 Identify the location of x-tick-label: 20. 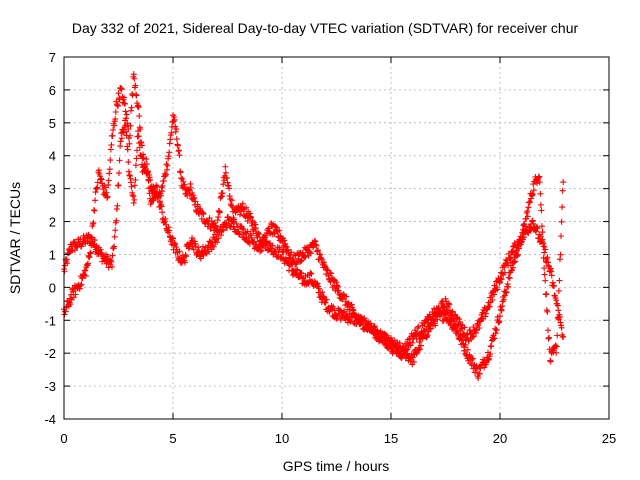
(500, 438).